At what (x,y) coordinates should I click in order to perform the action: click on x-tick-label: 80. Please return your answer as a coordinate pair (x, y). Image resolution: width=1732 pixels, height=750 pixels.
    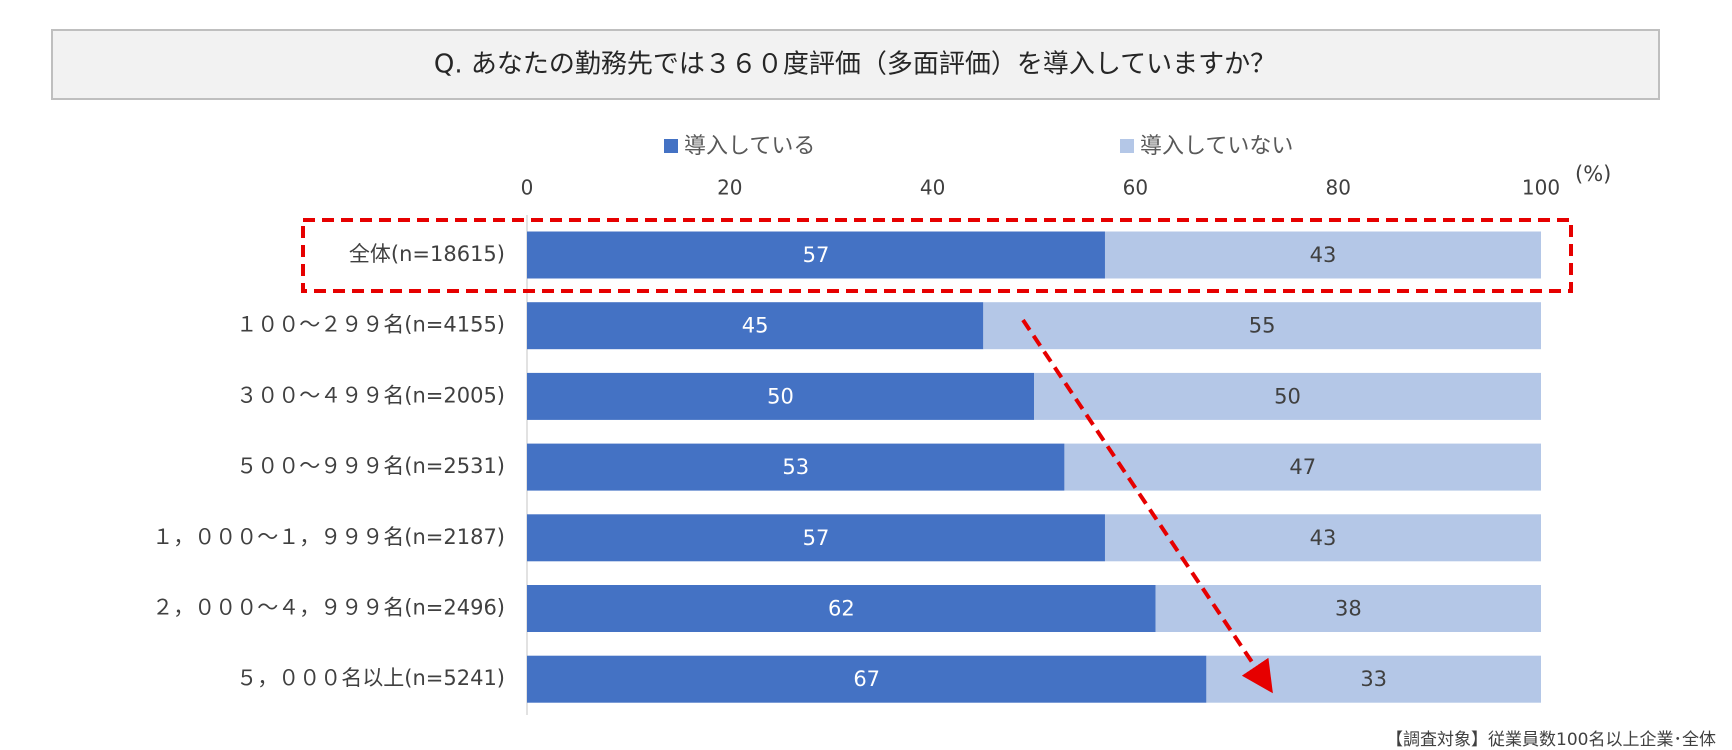
    Looking at the image, I should click on (1337, 188).